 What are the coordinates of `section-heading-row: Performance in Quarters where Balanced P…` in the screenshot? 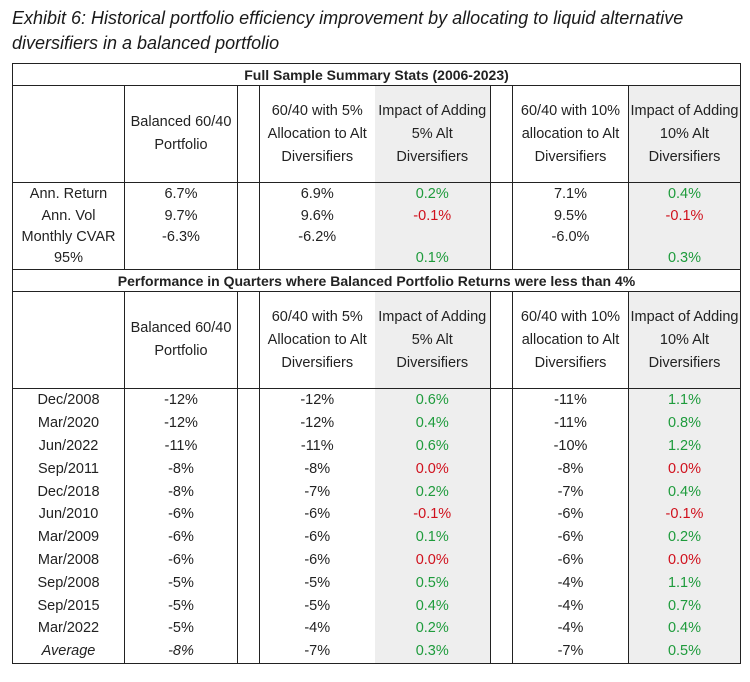 It's located at (376, 280).